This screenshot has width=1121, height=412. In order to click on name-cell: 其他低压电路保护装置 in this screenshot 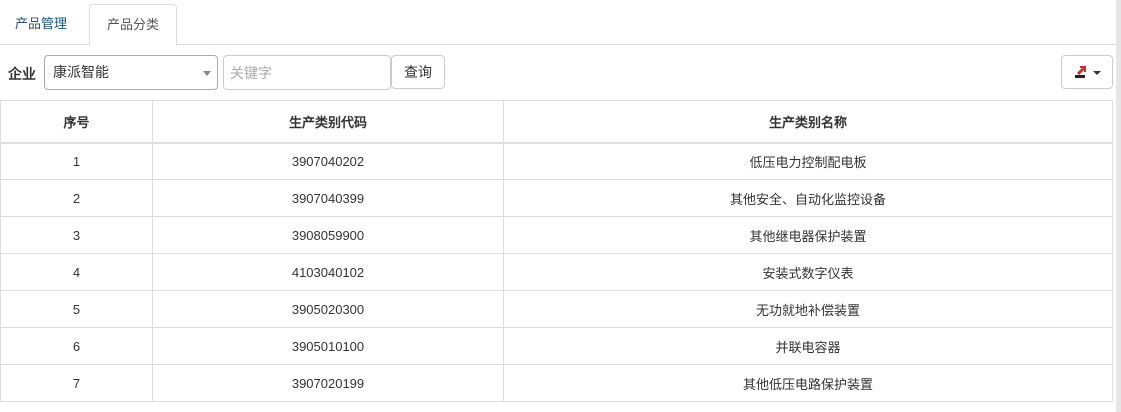, I will do `click(808, 383)`.